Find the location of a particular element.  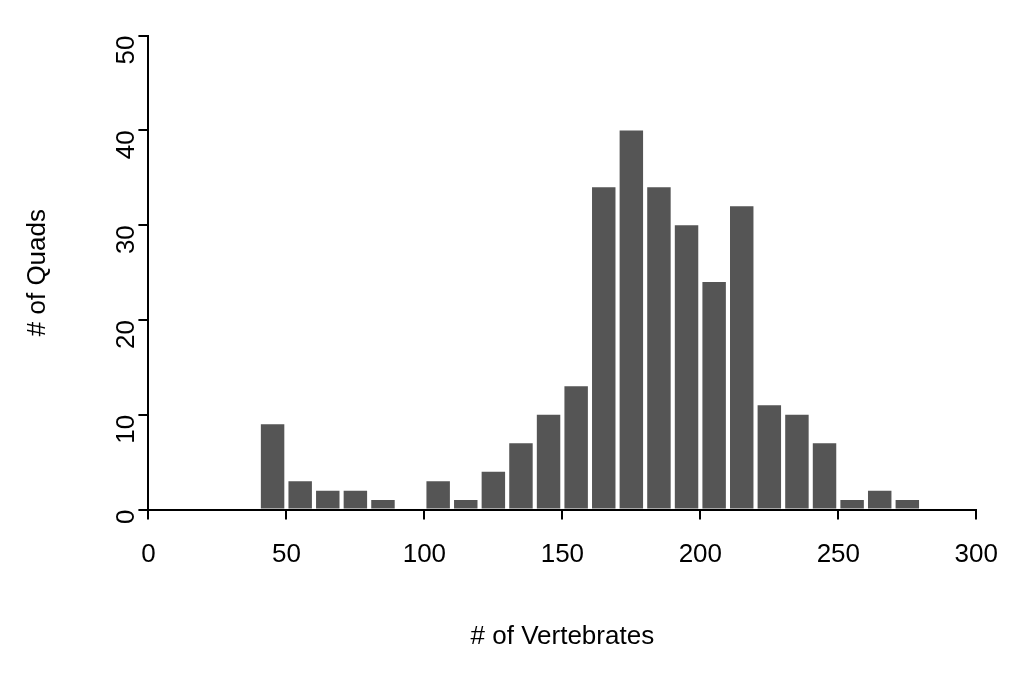

x-axis-title: # of Vertebrates is located at coordinates (562, 634).